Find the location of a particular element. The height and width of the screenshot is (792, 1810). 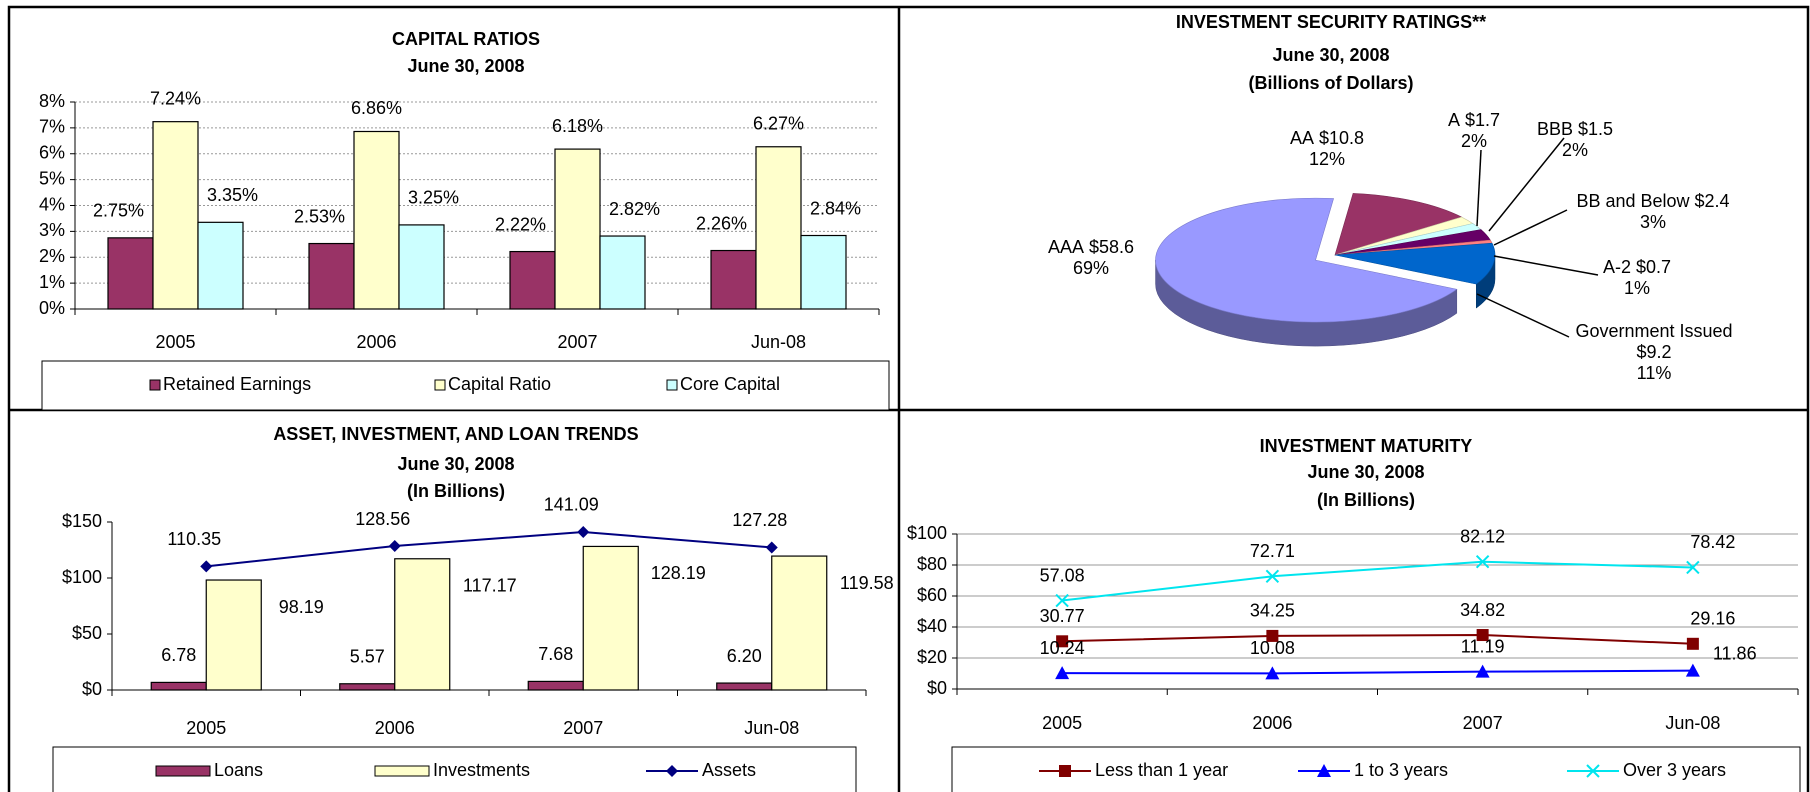

y-tick-label: 4% is located at coordinates (52, 204).